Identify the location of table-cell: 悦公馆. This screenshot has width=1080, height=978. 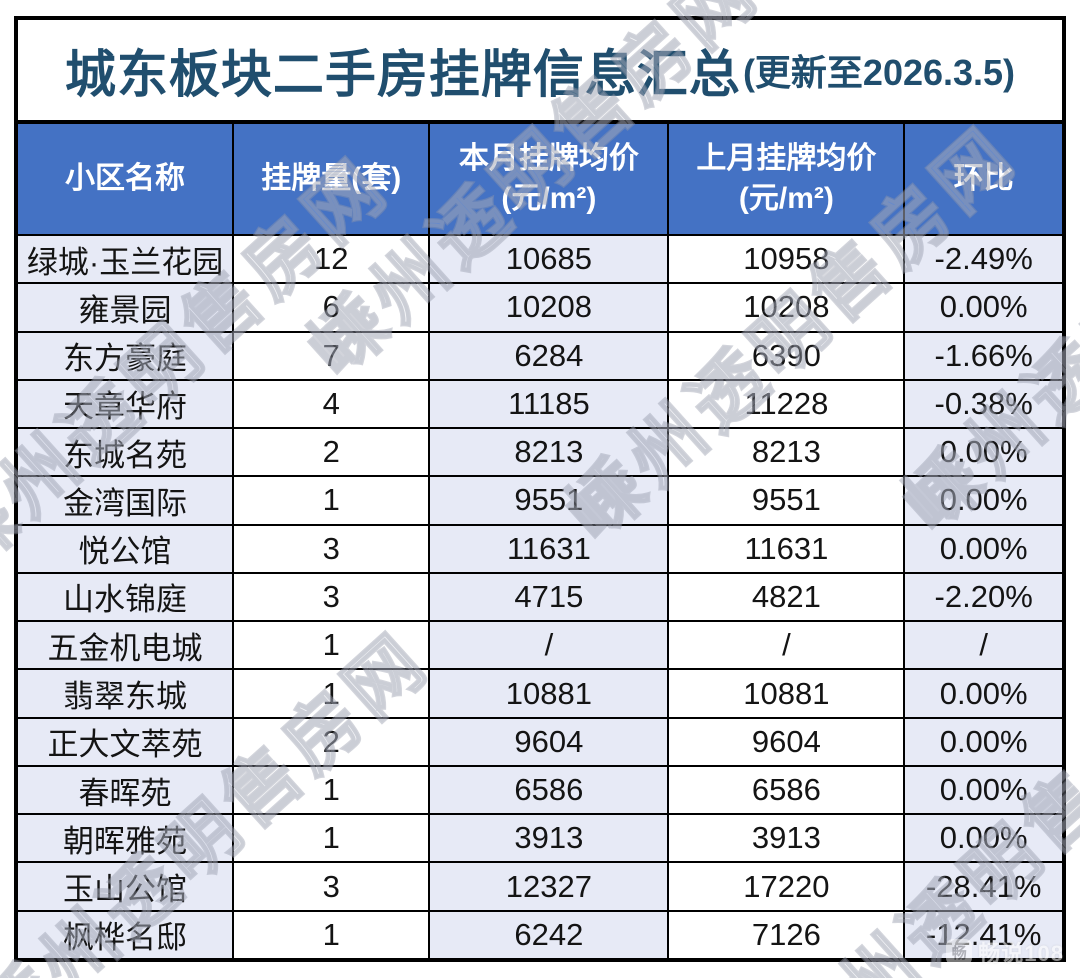
(126, 548).